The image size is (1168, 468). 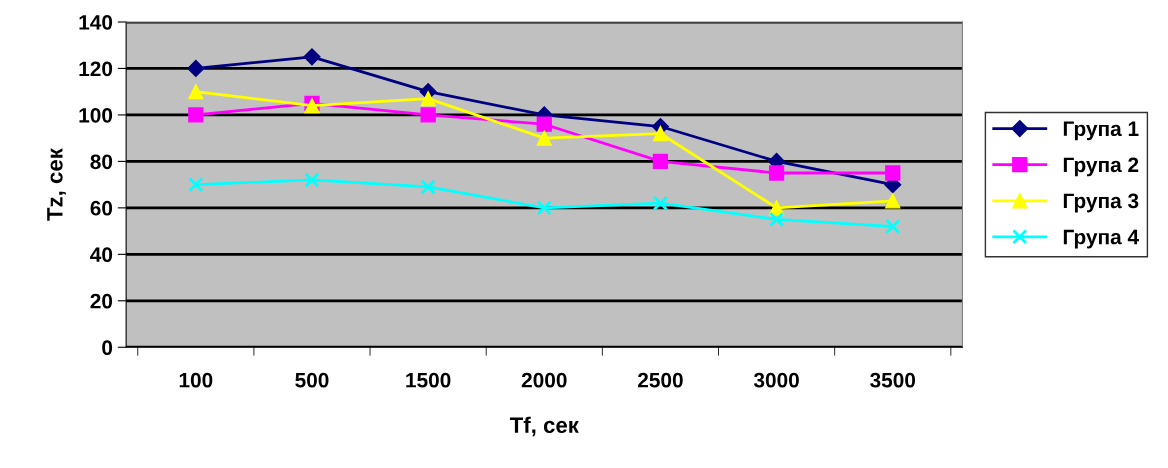 I want to click on y-tick-label: 60, so click(x=101, y=208).